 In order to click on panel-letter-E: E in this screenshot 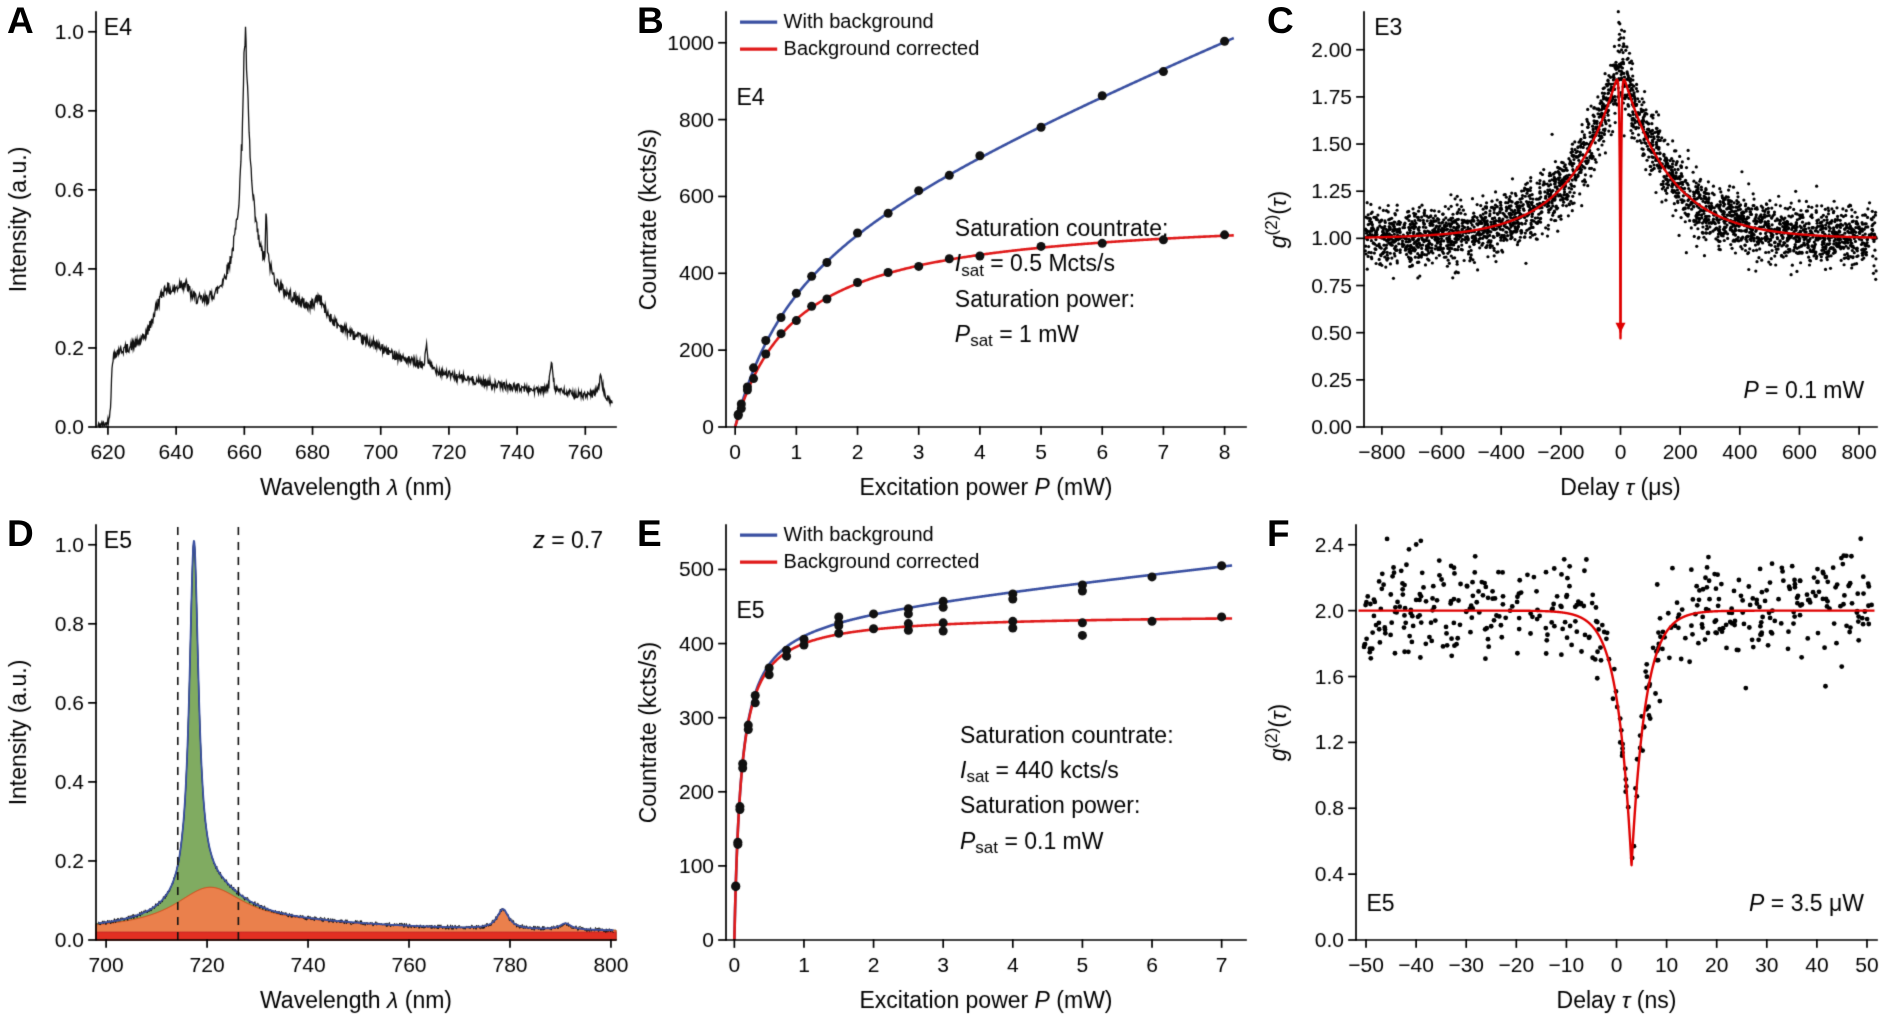, I will do `click(649, 533)`.